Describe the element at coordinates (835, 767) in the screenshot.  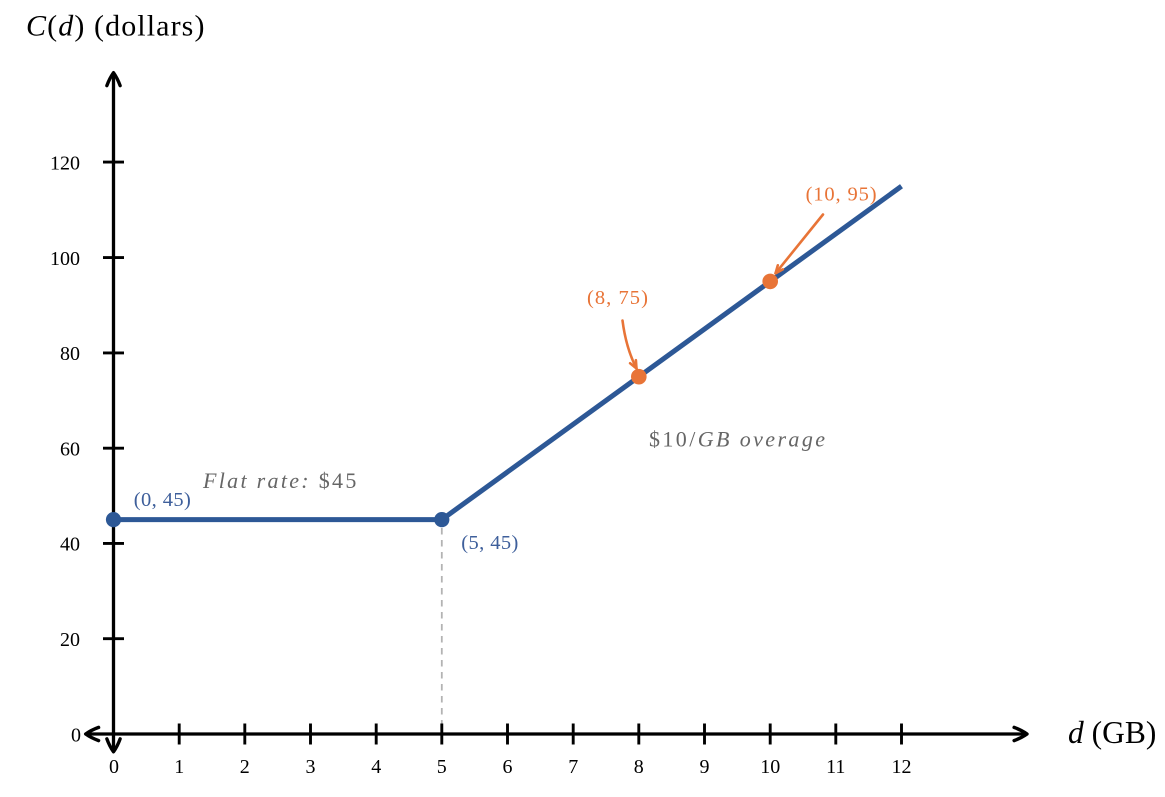
I see `svg-text: 11` at that location.